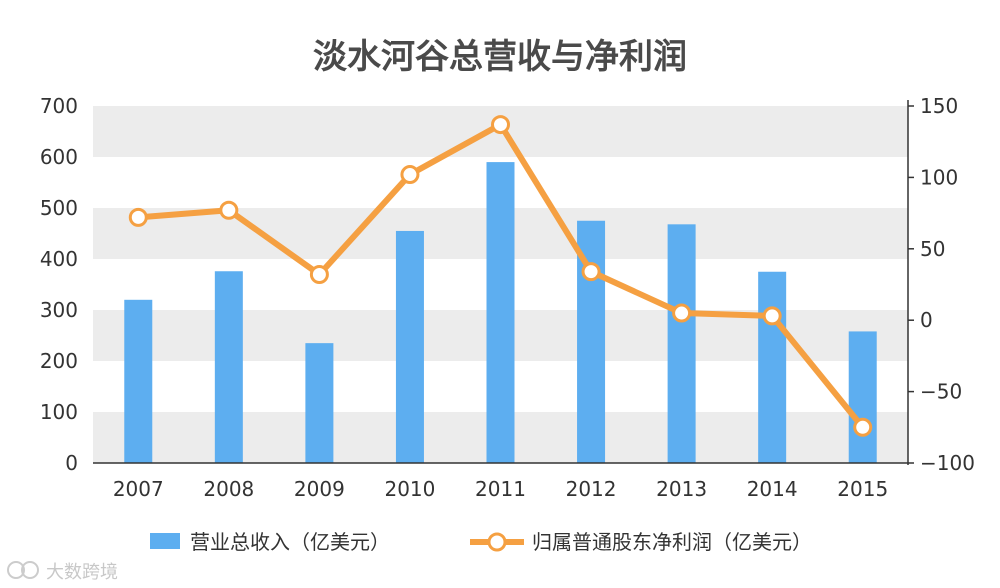 The height and width of the screenshot is (588, 1000). Describe the element at coordinates (939, 106) in the screenshot. I see `y-right-tick-label: 150` at that location.